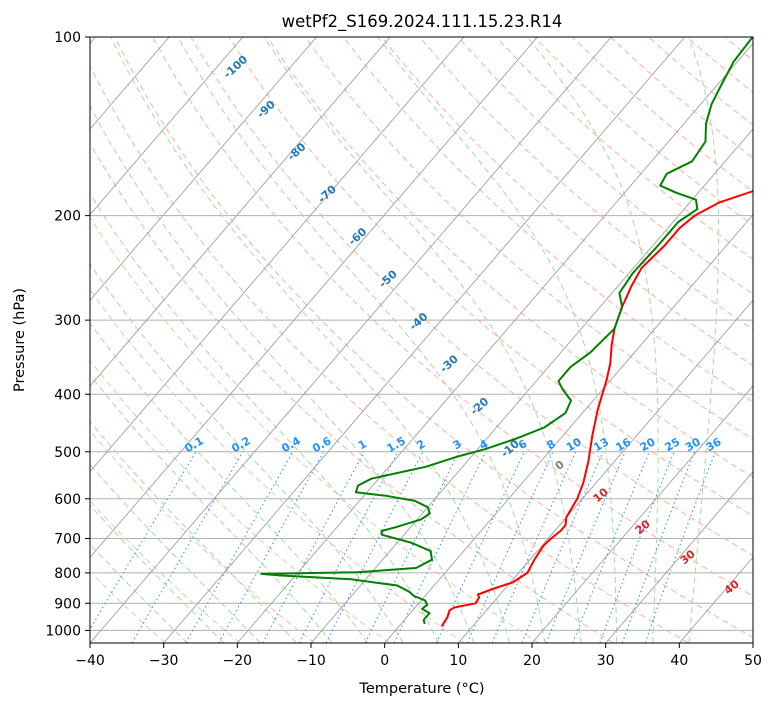 The image size is (775, 708). What do you see at coordinates (753, 661) in the screenshot?
I see `x-tick-label: 50` at bounding box center [753, 661].